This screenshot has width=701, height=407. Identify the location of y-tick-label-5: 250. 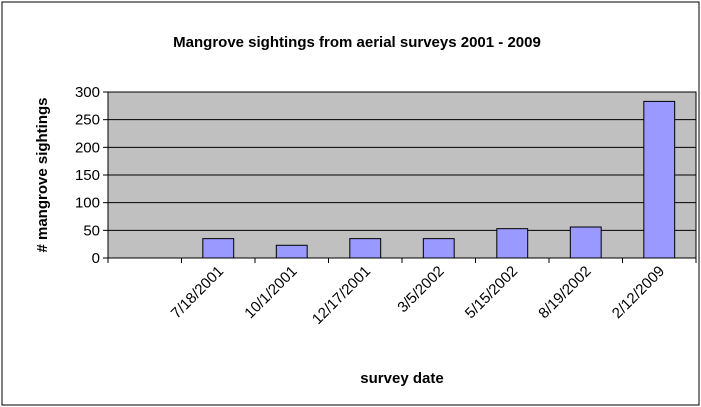
(87, 120).